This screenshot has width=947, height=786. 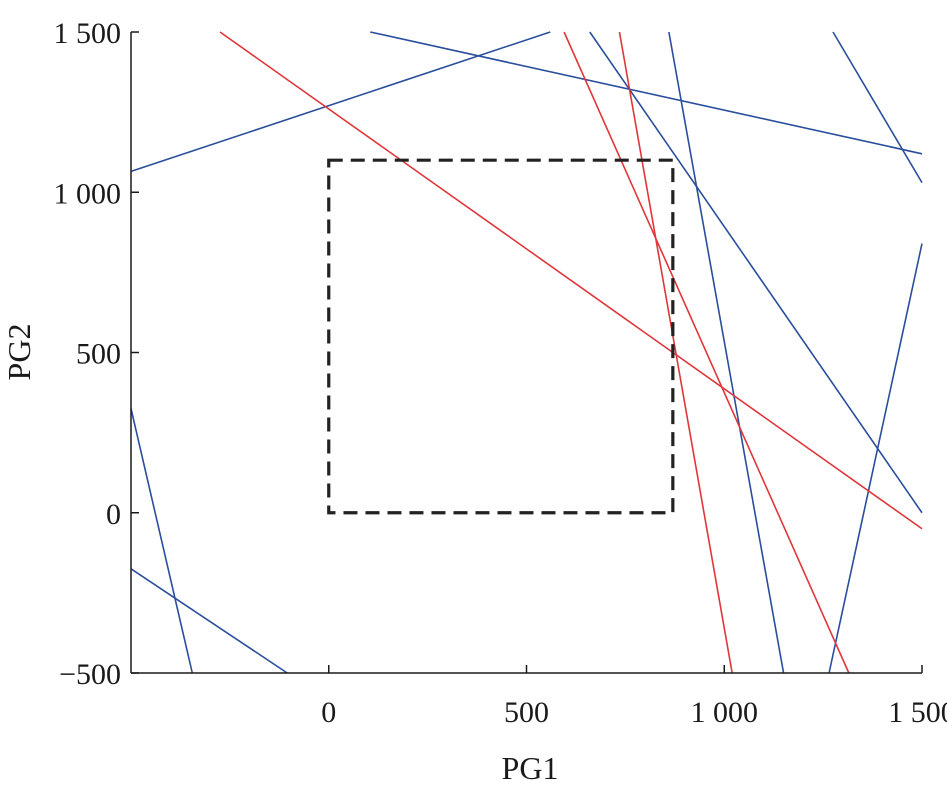 What do you see at coordinates (328, 712) in the screenshot?
I see `x-tick-label: 0` at bounding box center [328, 712].